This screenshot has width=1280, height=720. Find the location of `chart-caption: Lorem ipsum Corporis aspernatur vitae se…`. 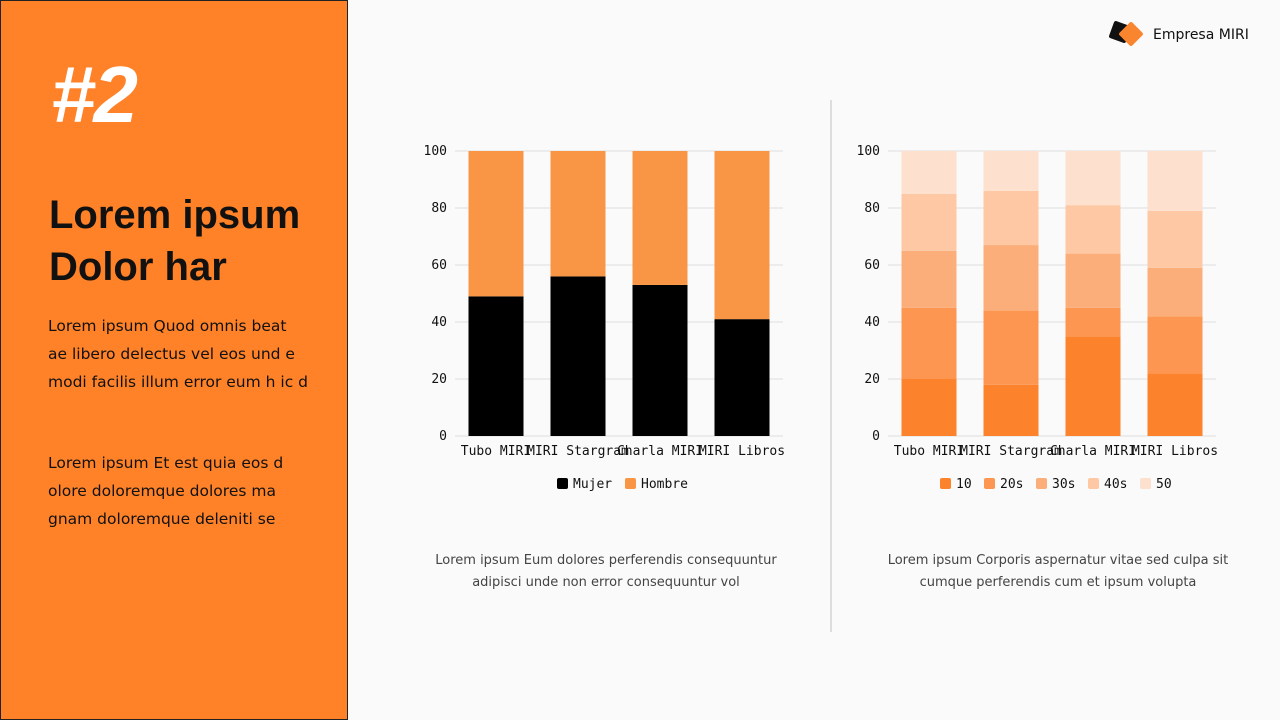

chart-caption: Lorem ipsum Corporis aspernatur vitae se… is located at coordinates (1058, 571).